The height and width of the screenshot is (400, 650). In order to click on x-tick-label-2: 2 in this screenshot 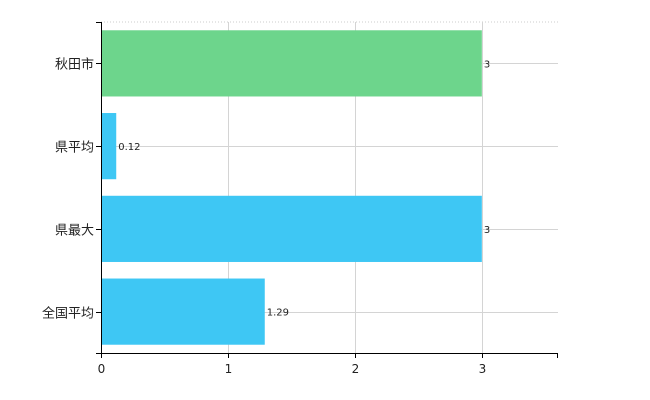, I will do `click(356, 369)`.